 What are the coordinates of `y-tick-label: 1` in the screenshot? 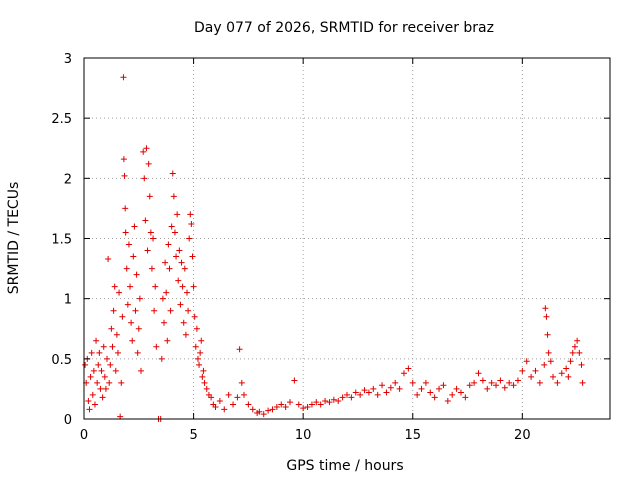 It's located at (68, 300).